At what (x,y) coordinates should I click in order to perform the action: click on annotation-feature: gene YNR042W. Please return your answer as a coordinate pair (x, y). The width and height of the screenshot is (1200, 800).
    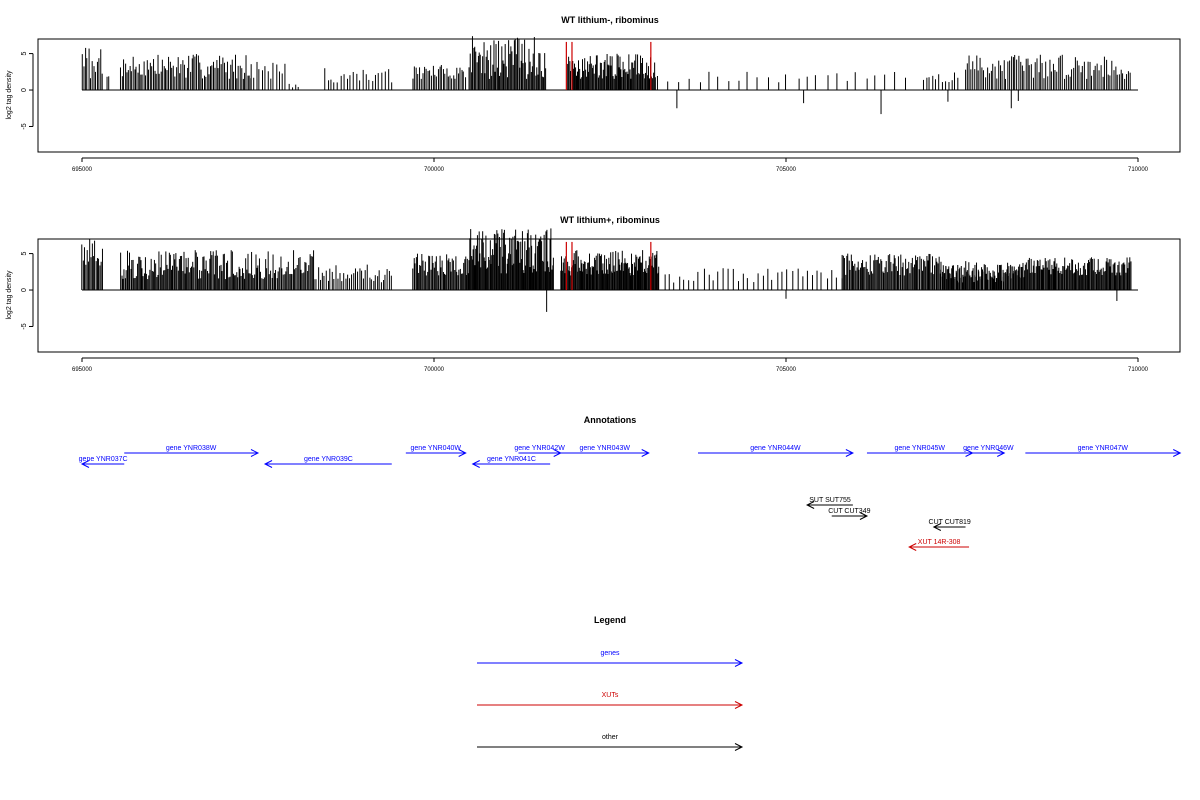
    Looking at the image, I should click on (539, 451).